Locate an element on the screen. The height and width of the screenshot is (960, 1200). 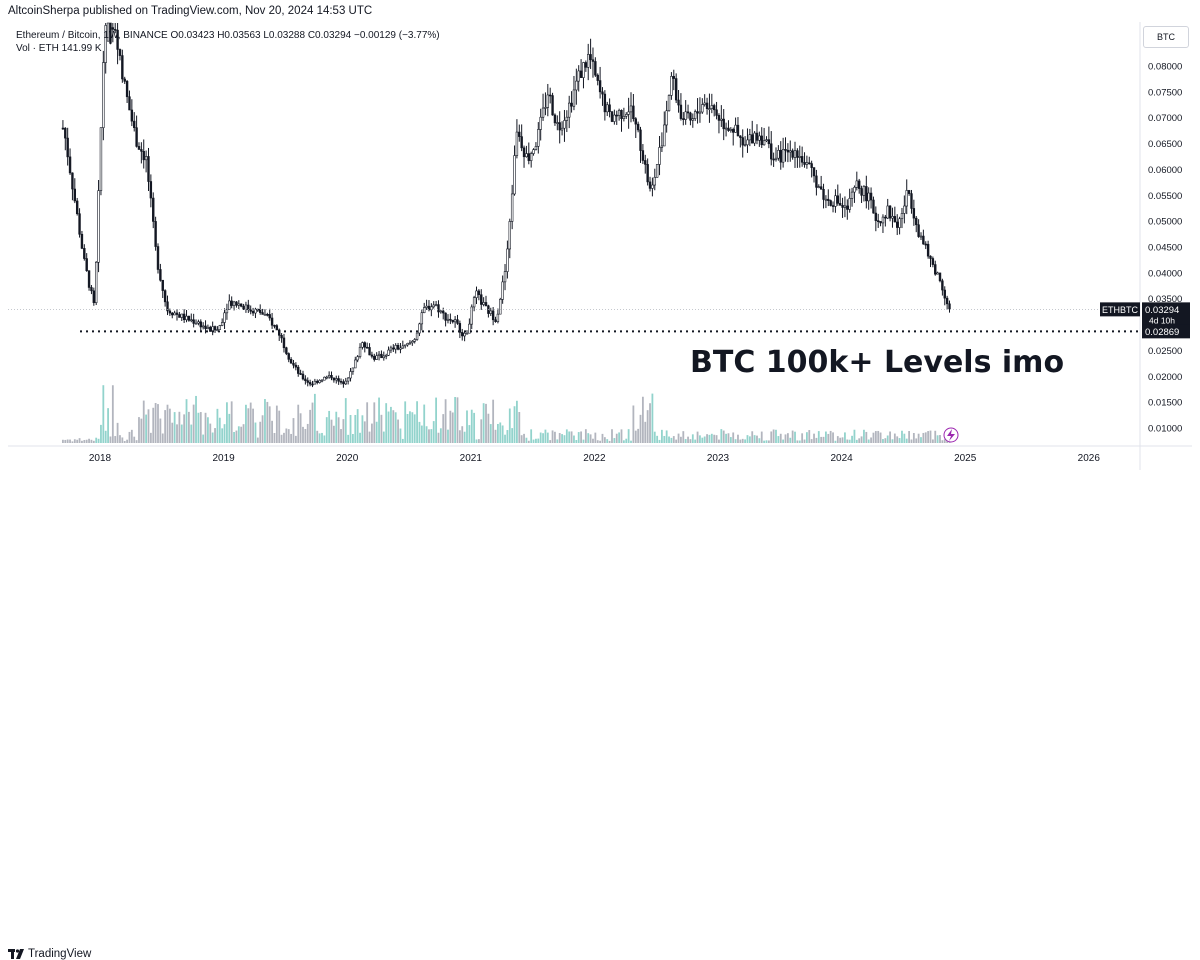
x-tick-label: 2025 is located at coordinates (965, 458).